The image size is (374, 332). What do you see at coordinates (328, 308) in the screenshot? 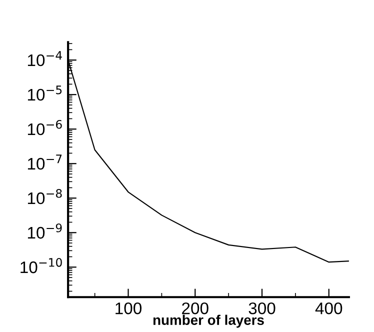
I see `x-tick-label: 400` at bounding box center [328, 308].